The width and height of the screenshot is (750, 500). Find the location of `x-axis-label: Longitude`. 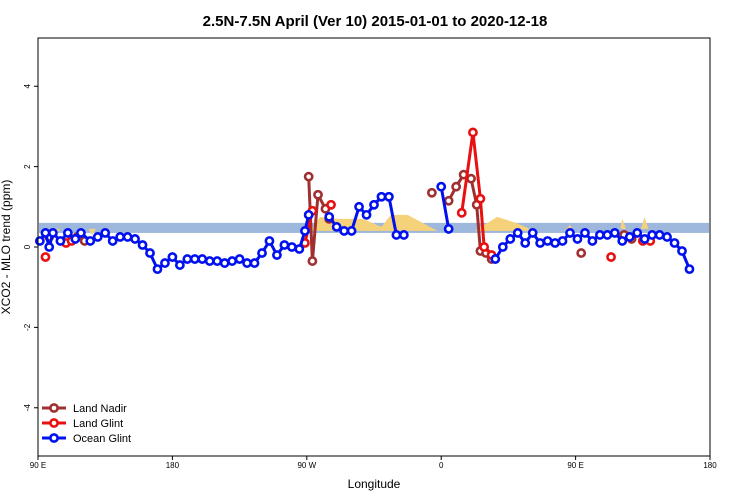

x-axis-label: Longitude is located at coordinates (374, 484).